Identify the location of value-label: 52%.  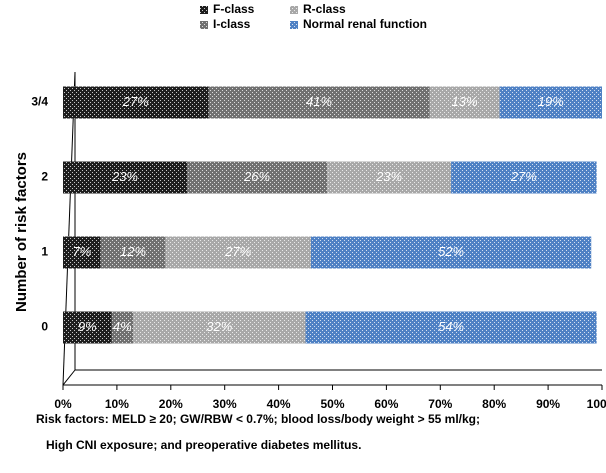
(451, 251).